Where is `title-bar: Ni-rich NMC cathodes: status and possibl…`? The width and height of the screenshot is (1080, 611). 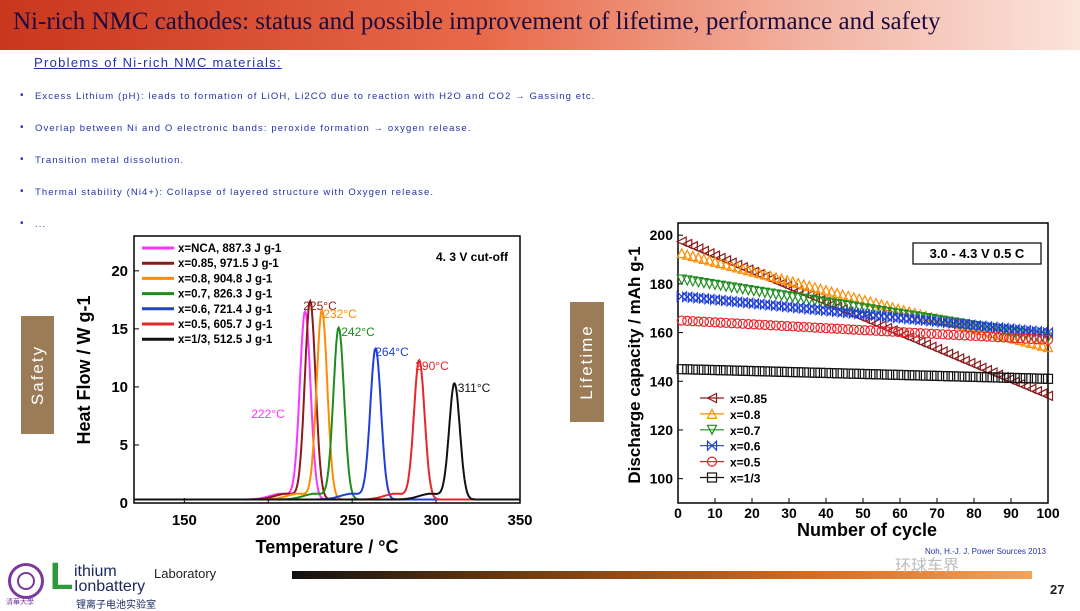
title-bar: Ni-rich NMC cathodes: status and possibl… is located at coordinates (540, 25).